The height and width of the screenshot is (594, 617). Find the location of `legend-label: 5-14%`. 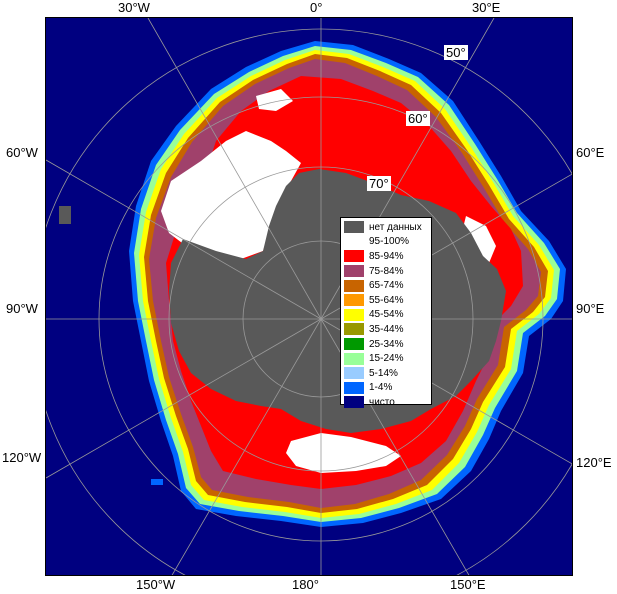

legend-label: 5-14% is located at coordinates (383, 373).